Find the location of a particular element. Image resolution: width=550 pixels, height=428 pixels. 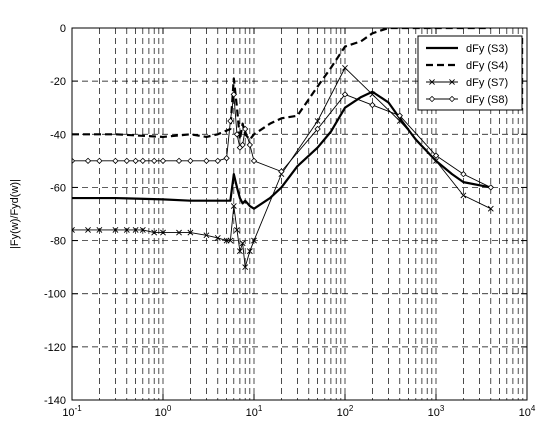

legend-label: dFy (S8) is located at coordinates (487, 100).